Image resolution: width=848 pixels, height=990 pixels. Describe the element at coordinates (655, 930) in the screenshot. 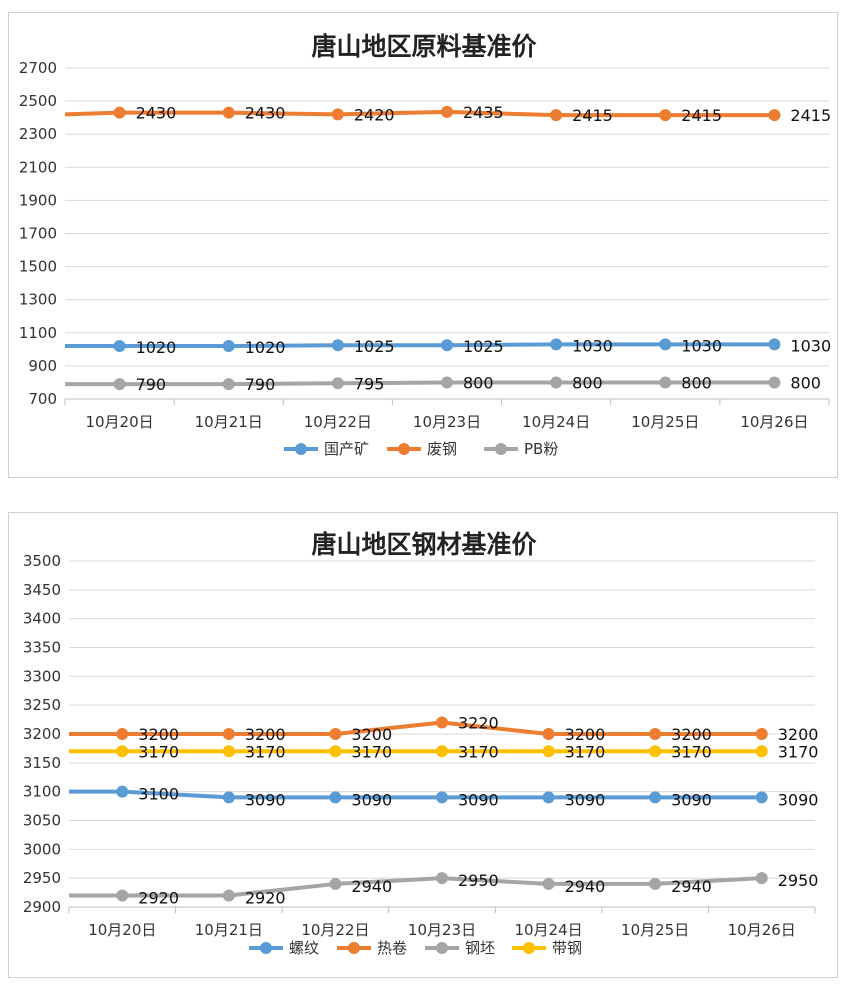

I see `x-tick-label: 10月25日` at that location.